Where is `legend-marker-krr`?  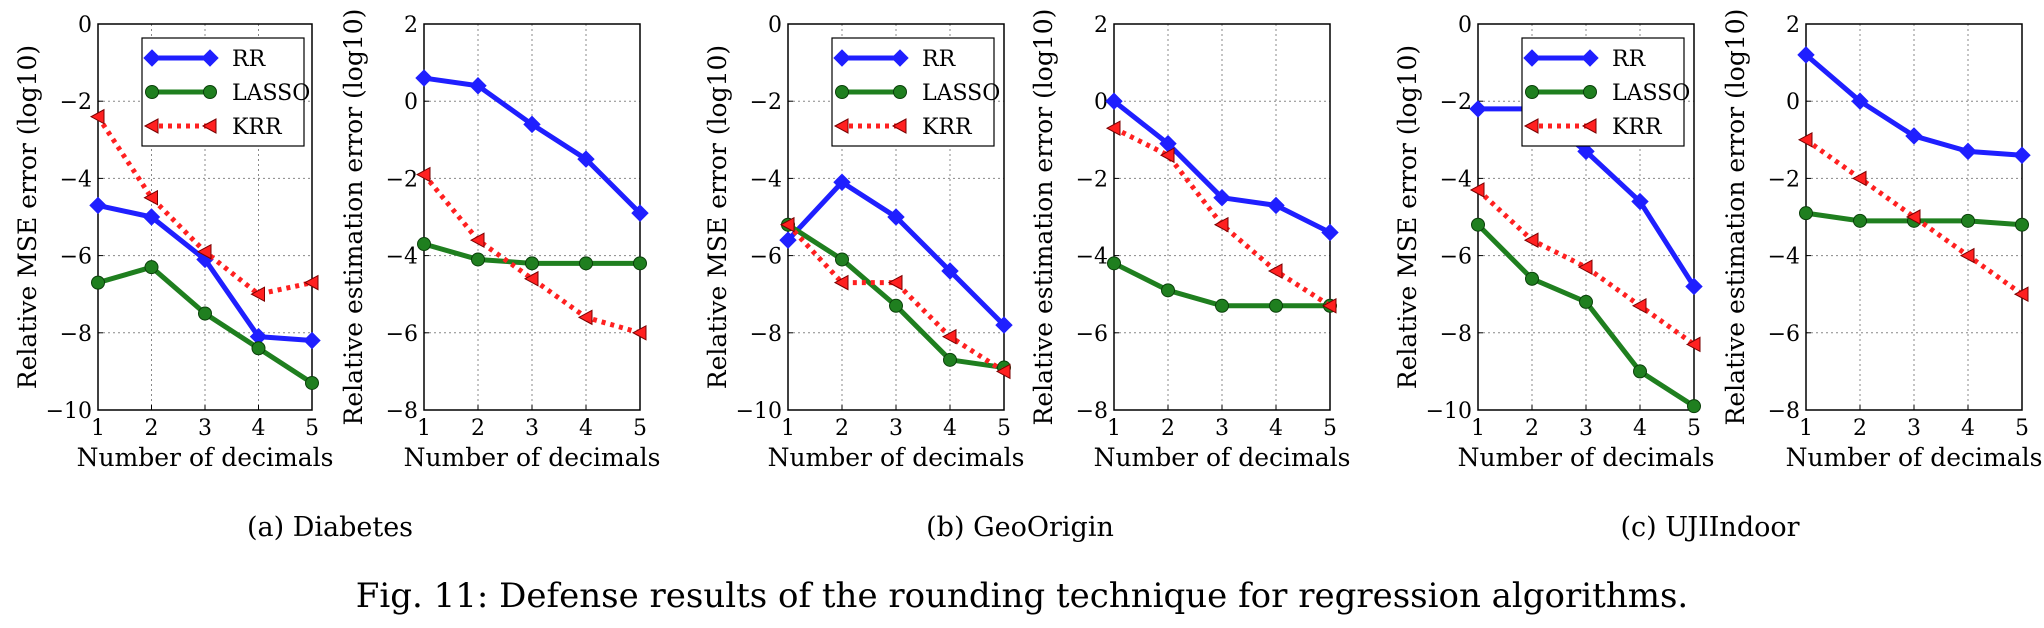
legend-marker-krr is located at coordinates (209, 126).